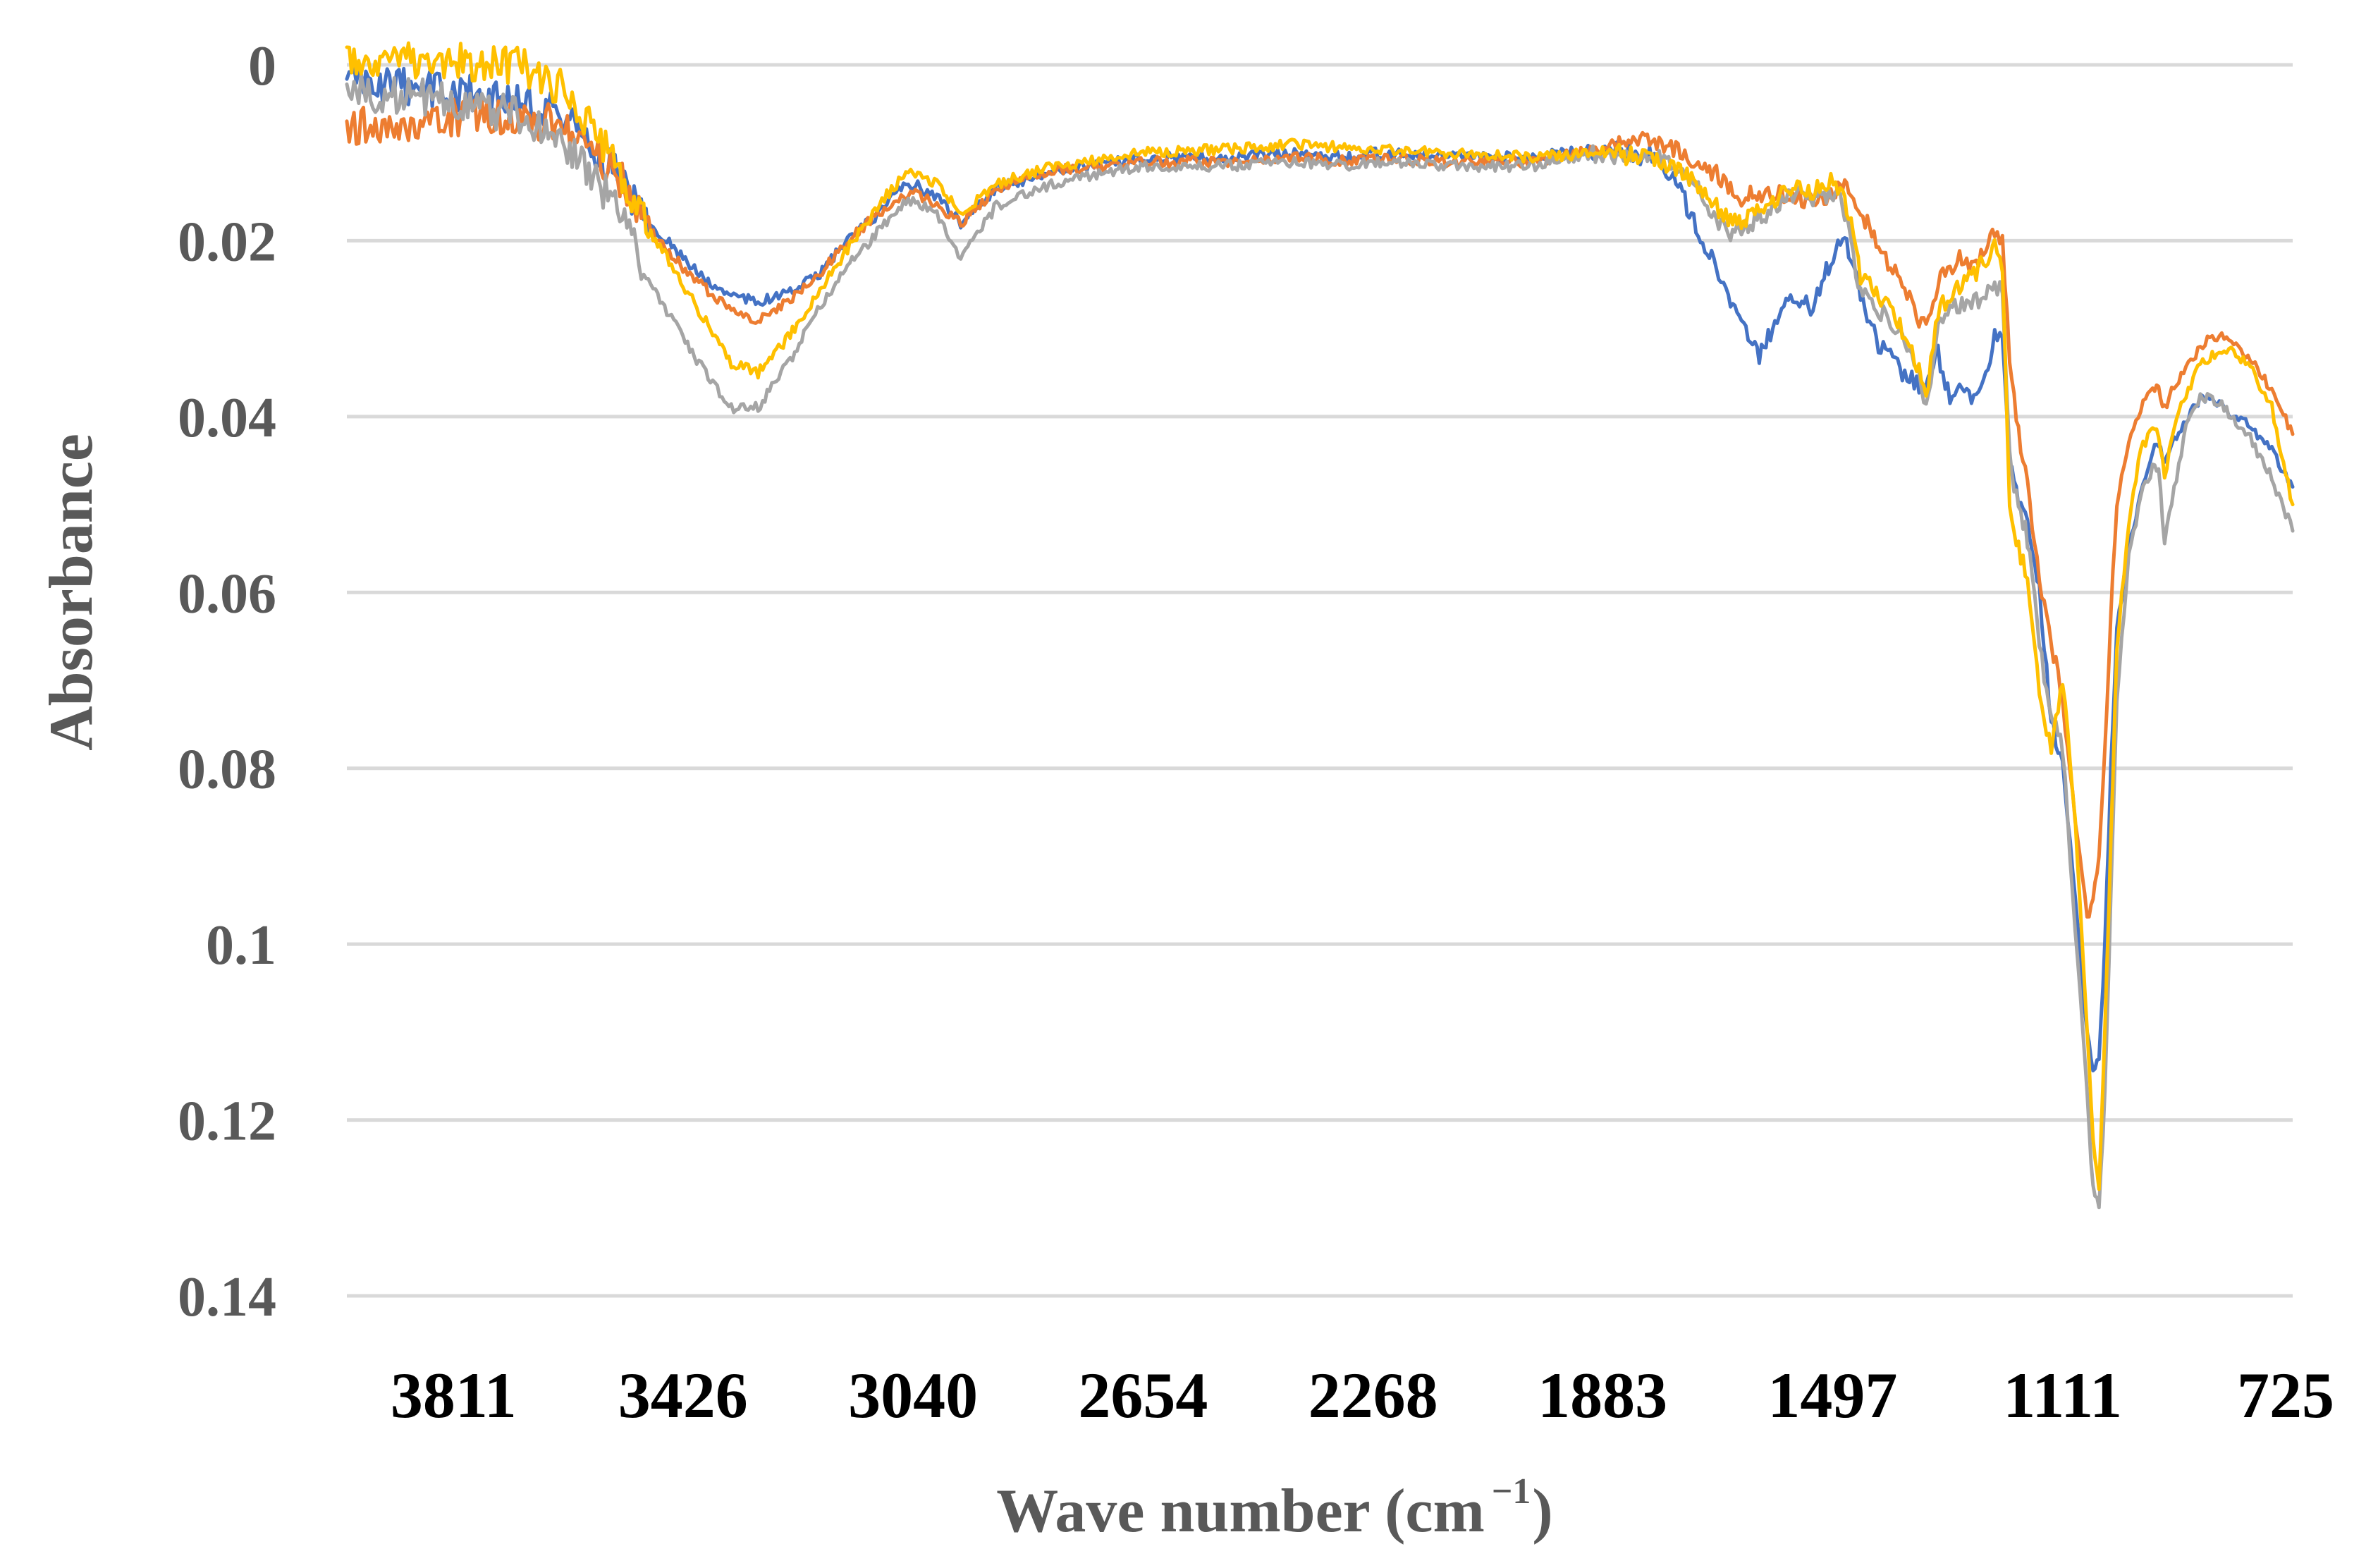 This screenshot has height=1568, width=2366. What do you see at coordinates (2062, 1395) in the screenshot?
I see `x-tick-label: 1111` at bounding box center [2062, 1395].